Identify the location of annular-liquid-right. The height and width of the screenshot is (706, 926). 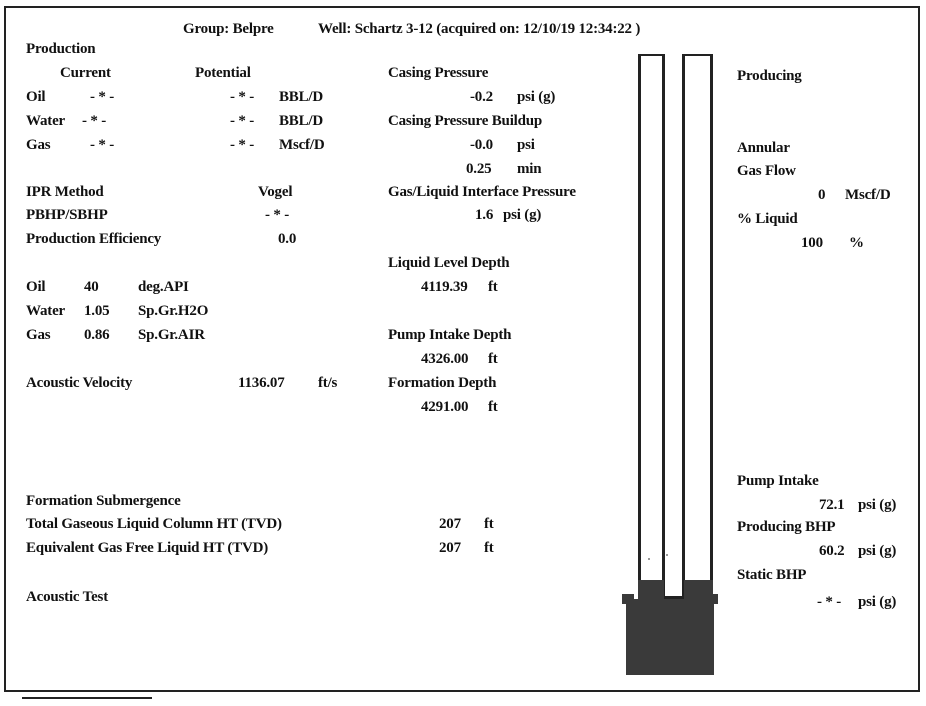
(698, 591).